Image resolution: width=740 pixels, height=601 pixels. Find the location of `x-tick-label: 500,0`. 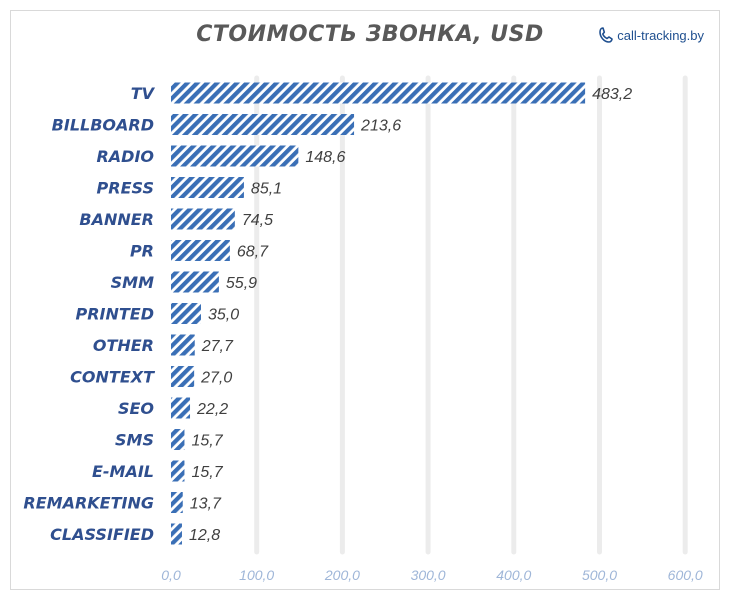

x-tick-label: 500,0 is located at coordinates (599, 575).